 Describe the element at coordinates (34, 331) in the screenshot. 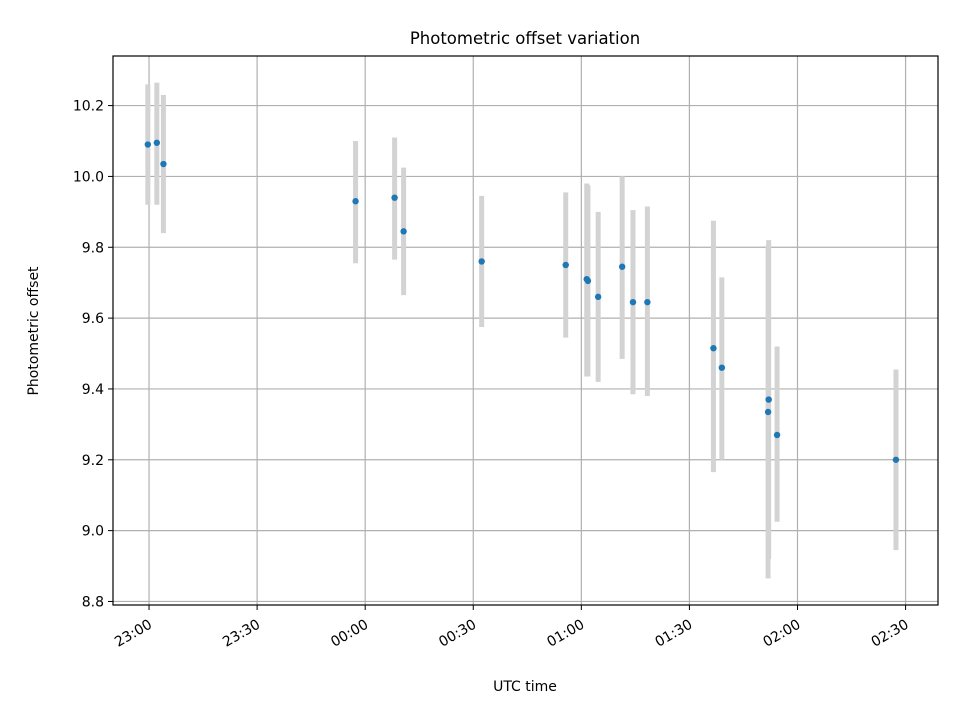

I see `y-axis-label: Photometric offset` at that location.